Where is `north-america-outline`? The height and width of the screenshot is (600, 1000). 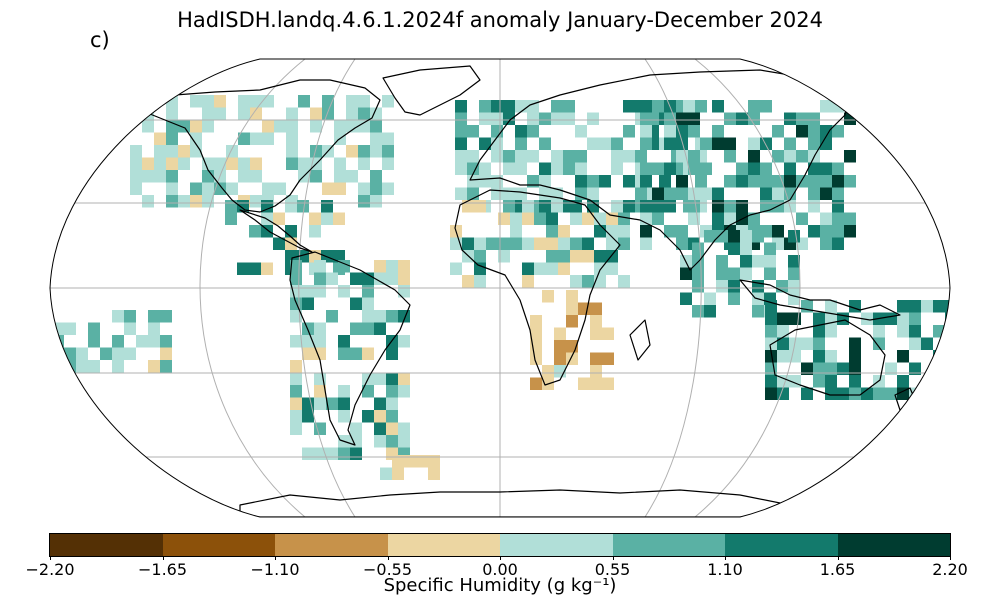 north-america-outline is located at coordinates (260, 146).